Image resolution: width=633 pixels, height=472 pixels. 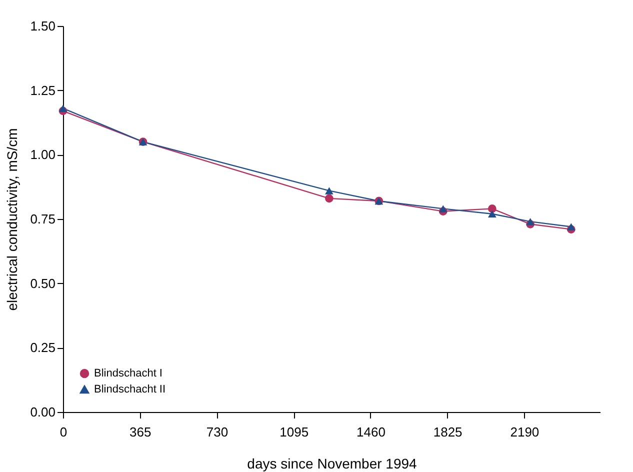 I want to click on x-tick-label: 365, so click(x=141, y=432).